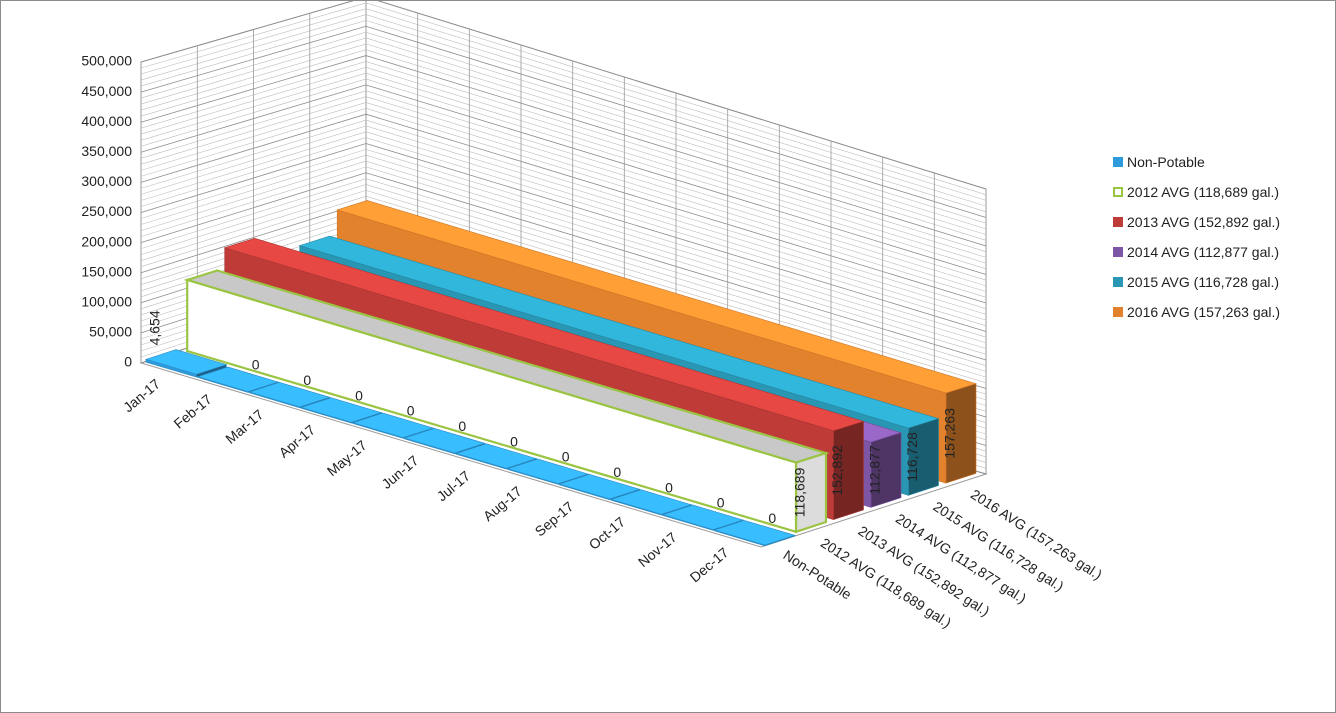 The height and width of the screenshot is (713, 1336). What do you see at coordinates (454, 485) in the screenshot?
I see `x-tick-label: Jul-17` at bounding box center [454, 485].